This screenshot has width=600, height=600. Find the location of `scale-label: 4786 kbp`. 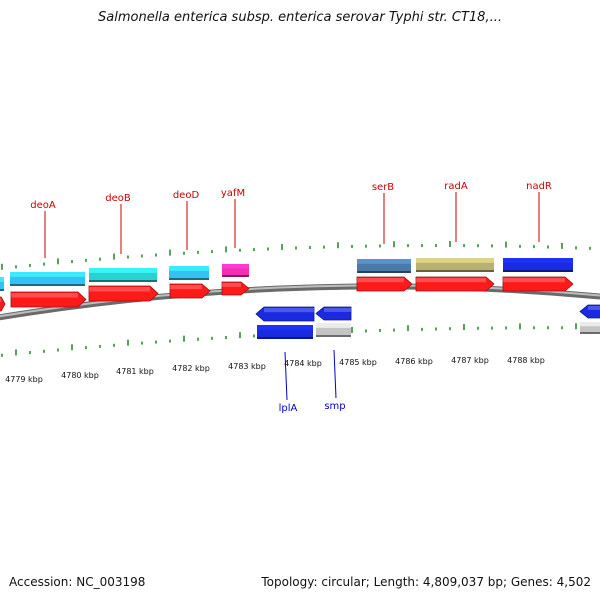

scale-label: 4786 kbp is located at coordinates (414, 361).